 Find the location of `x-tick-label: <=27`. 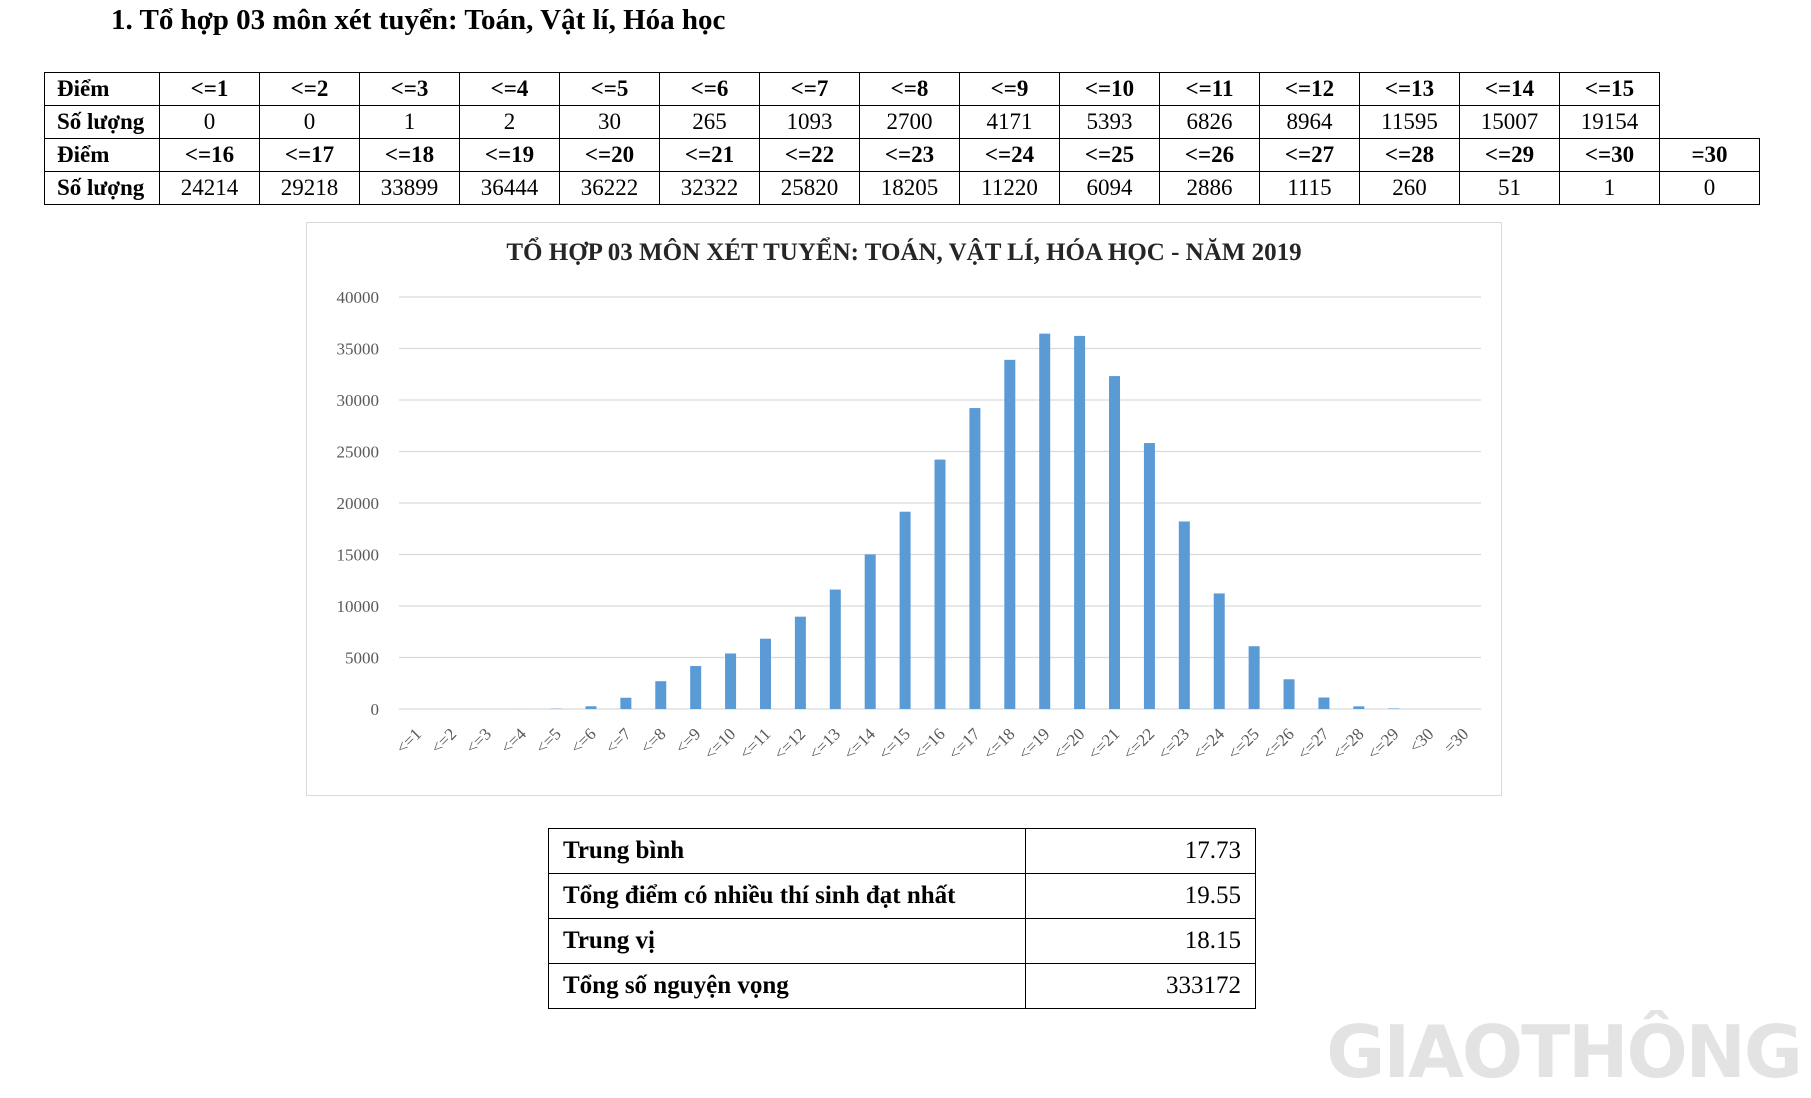

x-tick-label: <=27 is located at coordinates (1313, 743).